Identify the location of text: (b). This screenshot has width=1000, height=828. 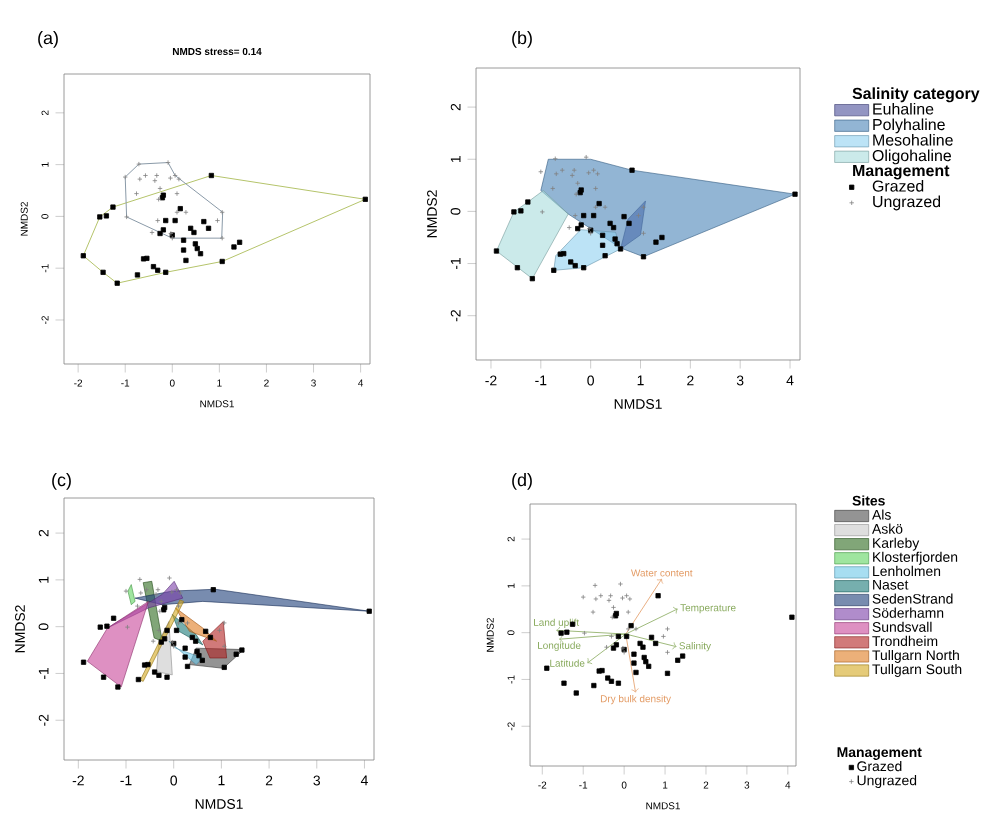
(522, 39).